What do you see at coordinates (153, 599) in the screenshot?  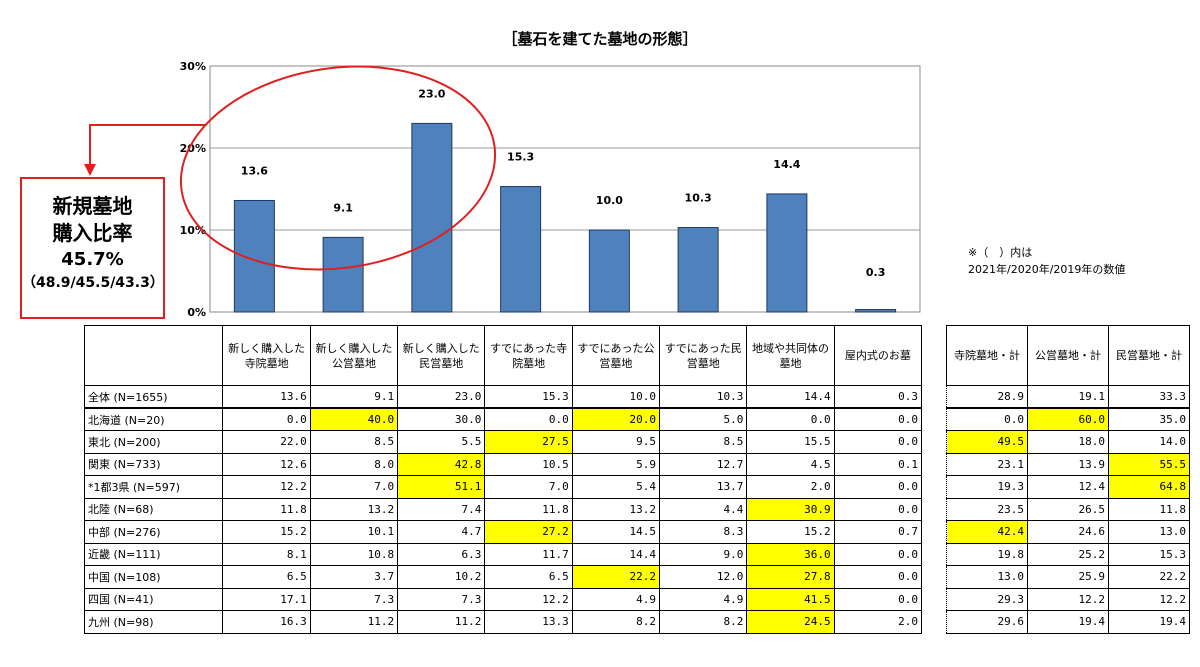 I see `row-label: 四国 (N=41)` at bounding box center [153, 599].